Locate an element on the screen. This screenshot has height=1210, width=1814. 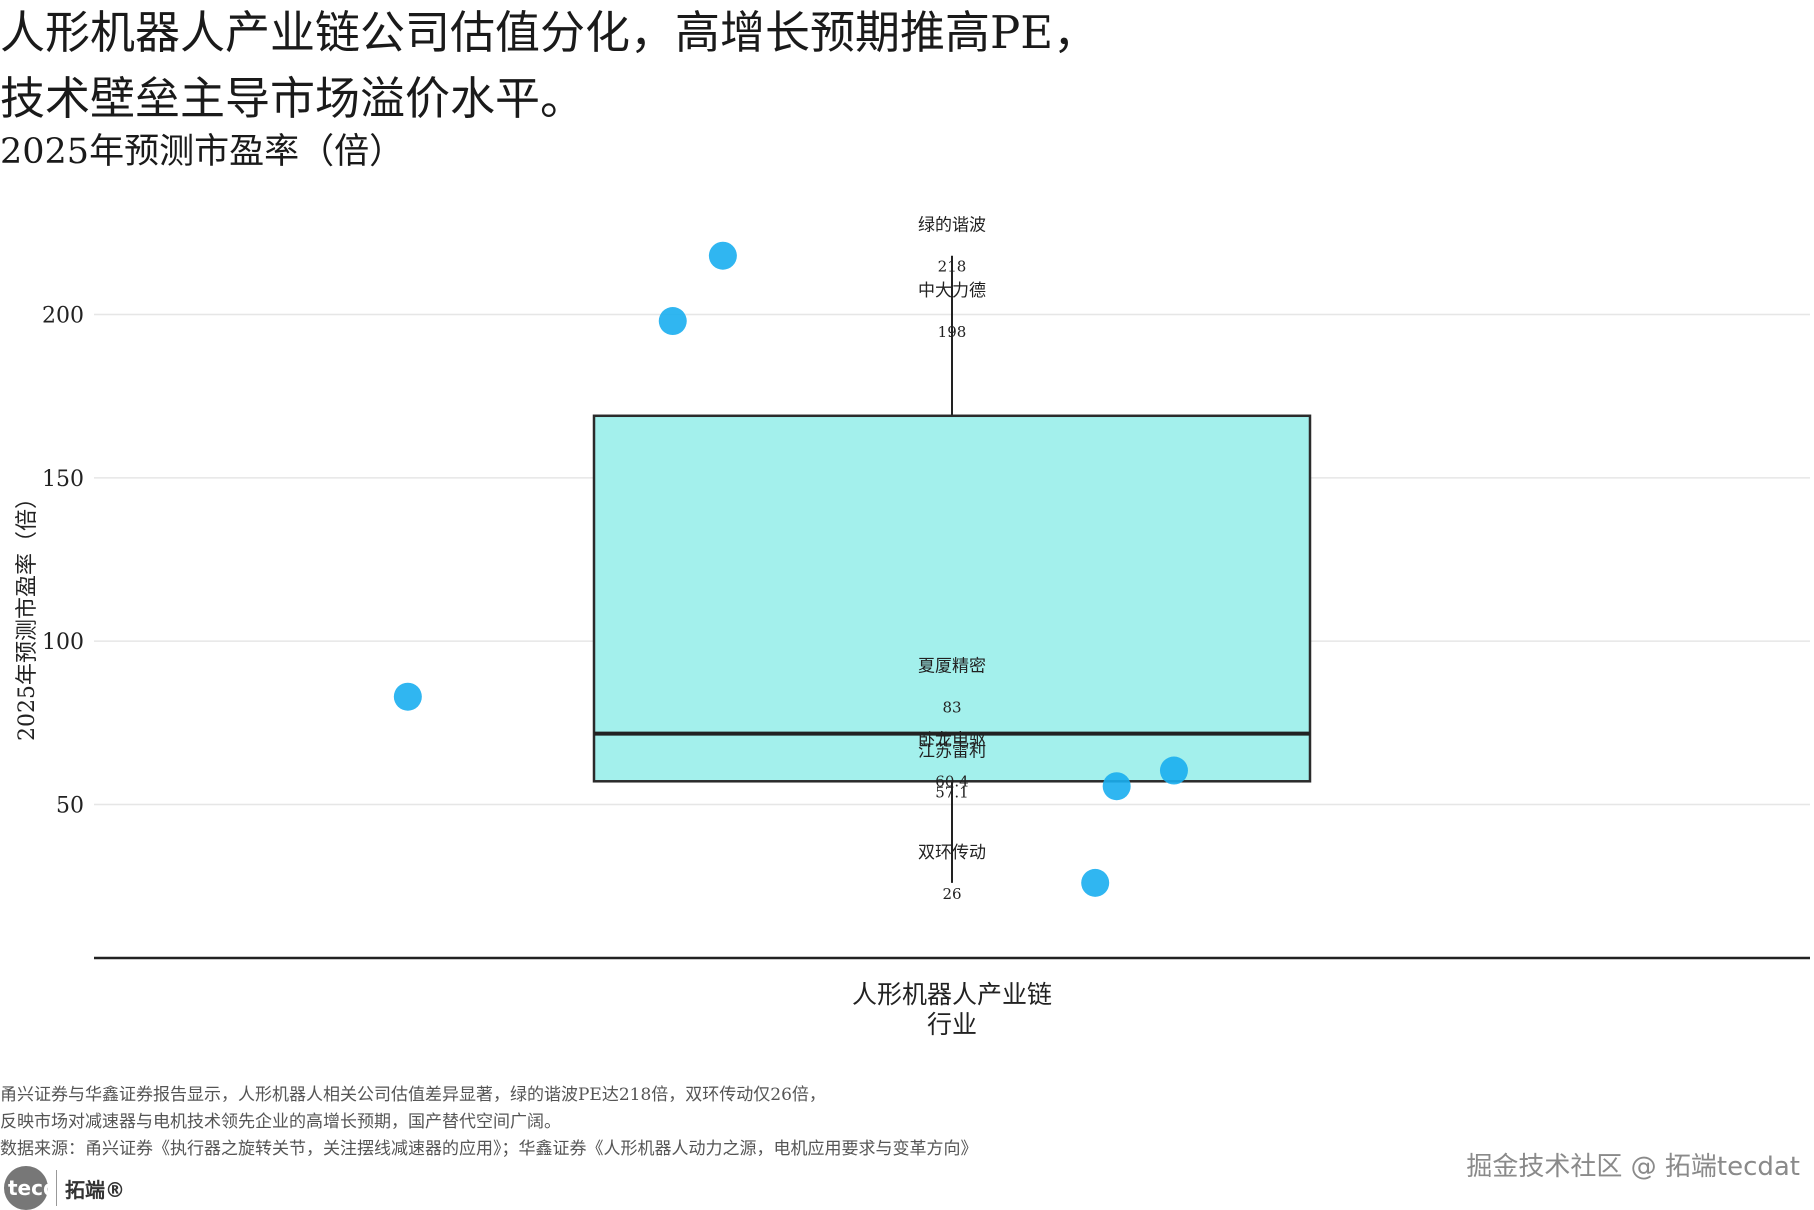
company-name-label: 双环传动 is located at coordinates (952, 853).